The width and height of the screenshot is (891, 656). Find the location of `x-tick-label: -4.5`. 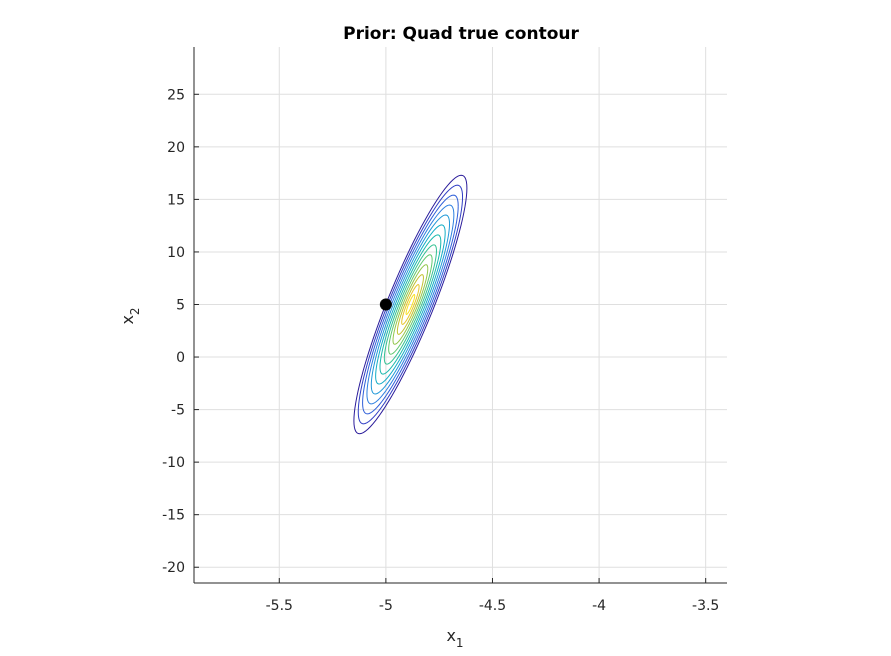

x-tick-label: -4.5 is located at coordinates (492, 606).